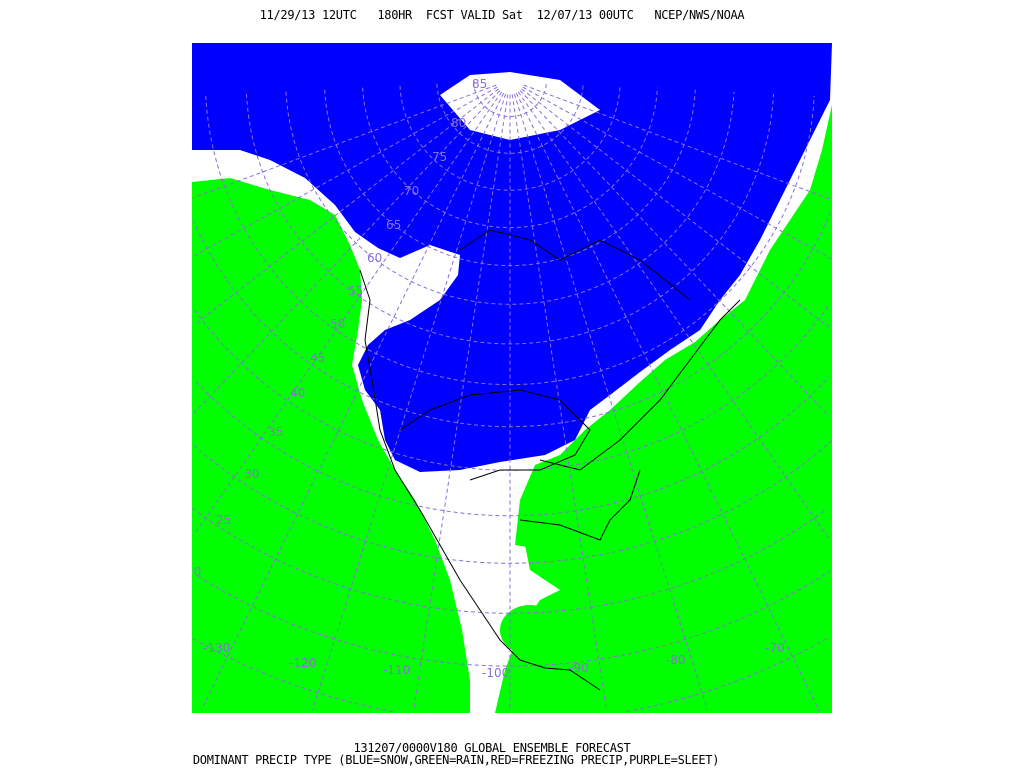 This screenshot has width=1024, height=768. What do you see at coordinates (492, 748) in the screenshot?
I see `footer-line-1: 131207/0000V180 GLOBAL ENSEMBLE FORECAST` at bounding box center [492, 748].